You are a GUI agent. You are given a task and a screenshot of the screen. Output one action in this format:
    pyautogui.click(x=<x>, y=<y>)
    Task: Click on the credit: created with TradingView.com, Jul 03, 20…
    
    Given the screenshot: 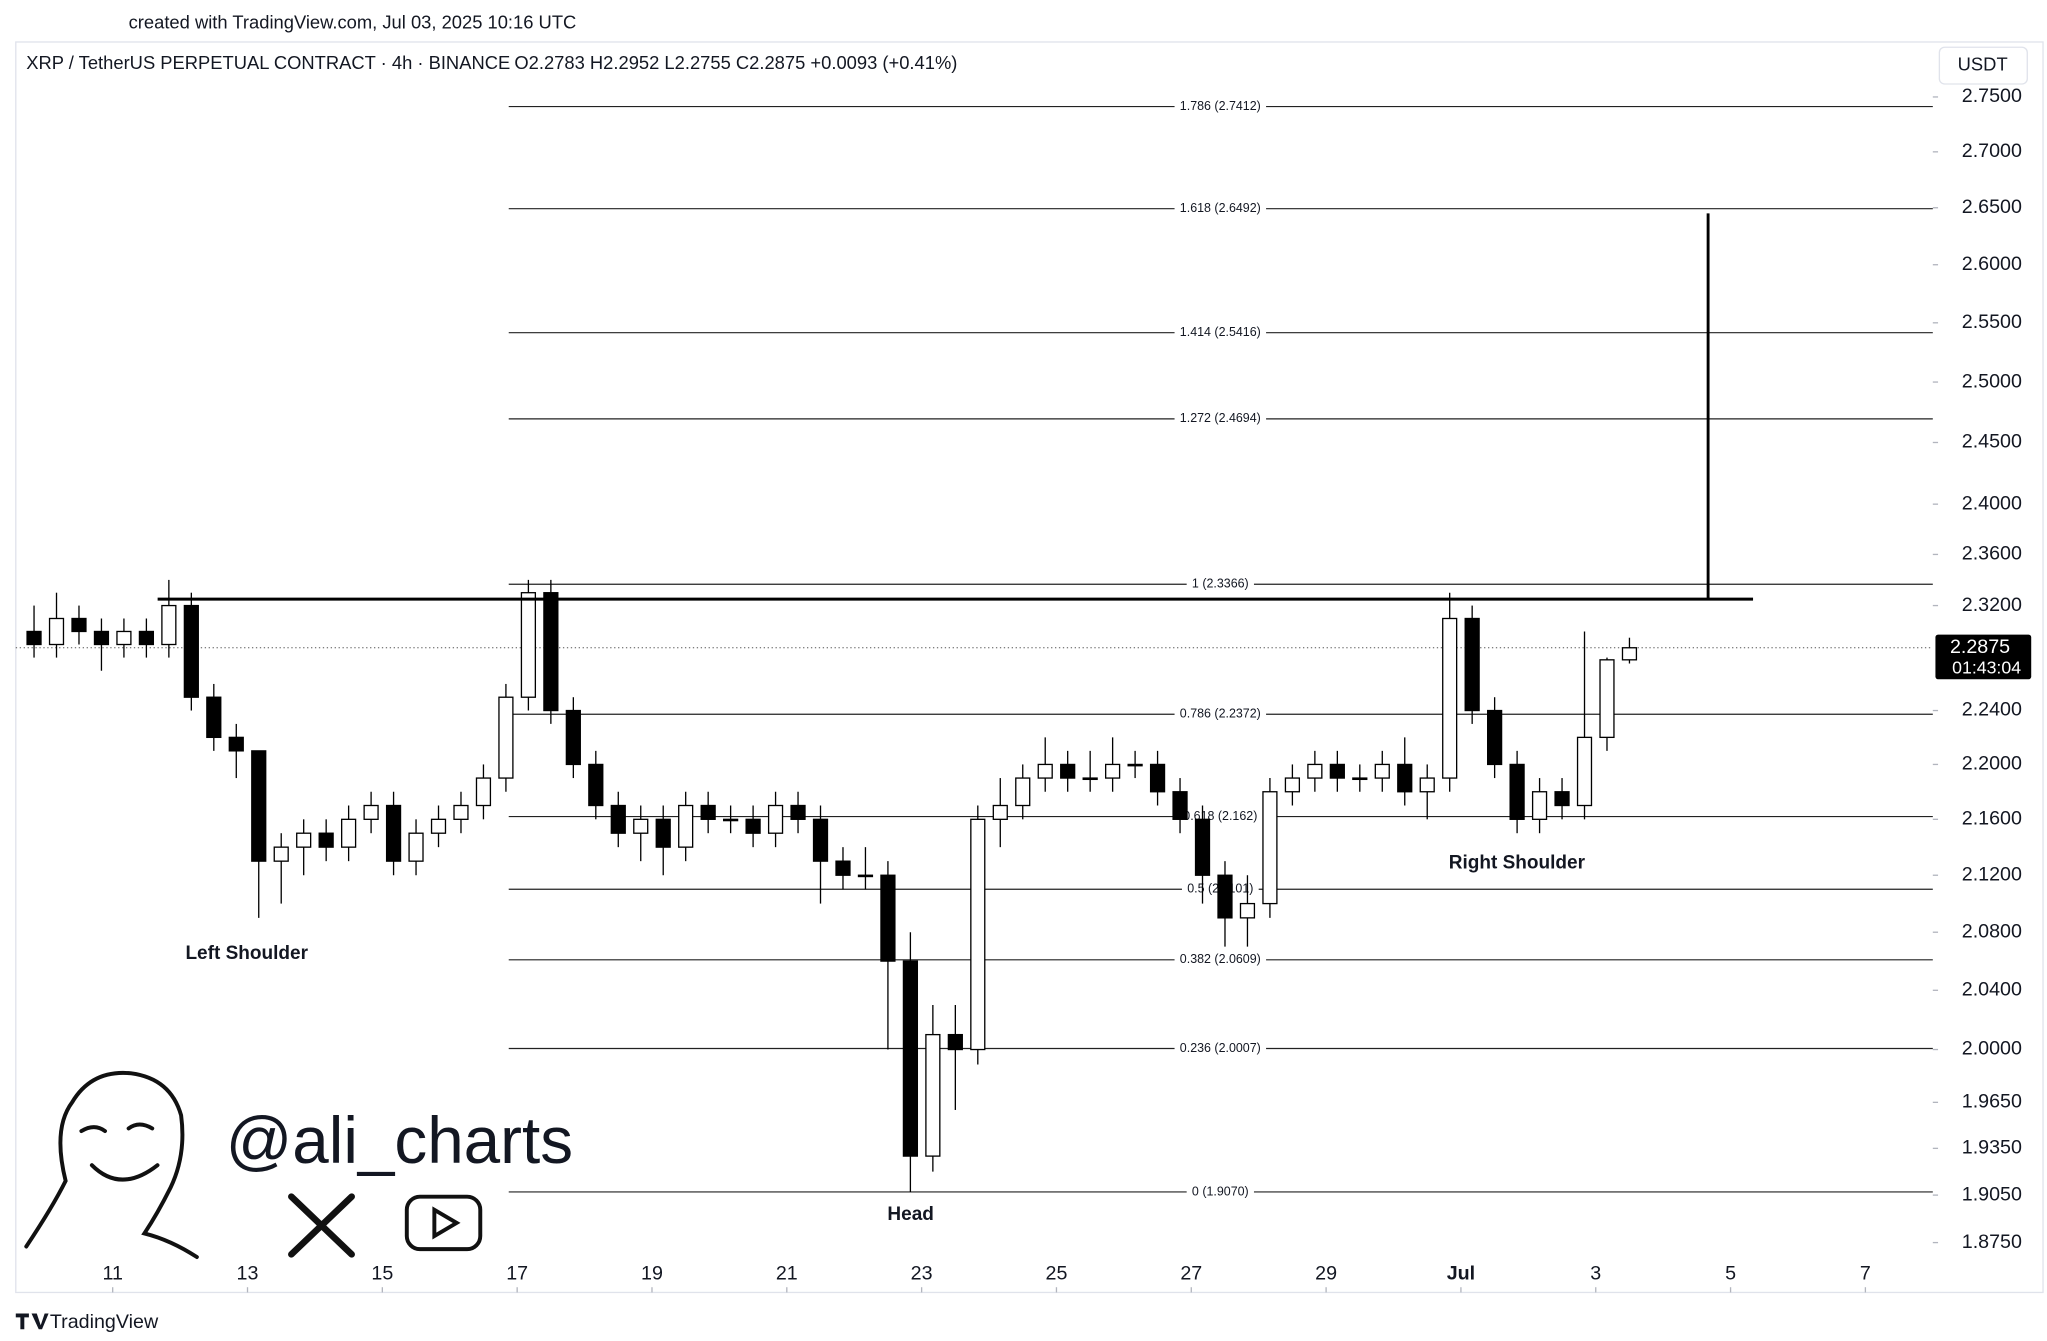 What is the action you would take?
    pyautogui.click(x=353, y=21)
    